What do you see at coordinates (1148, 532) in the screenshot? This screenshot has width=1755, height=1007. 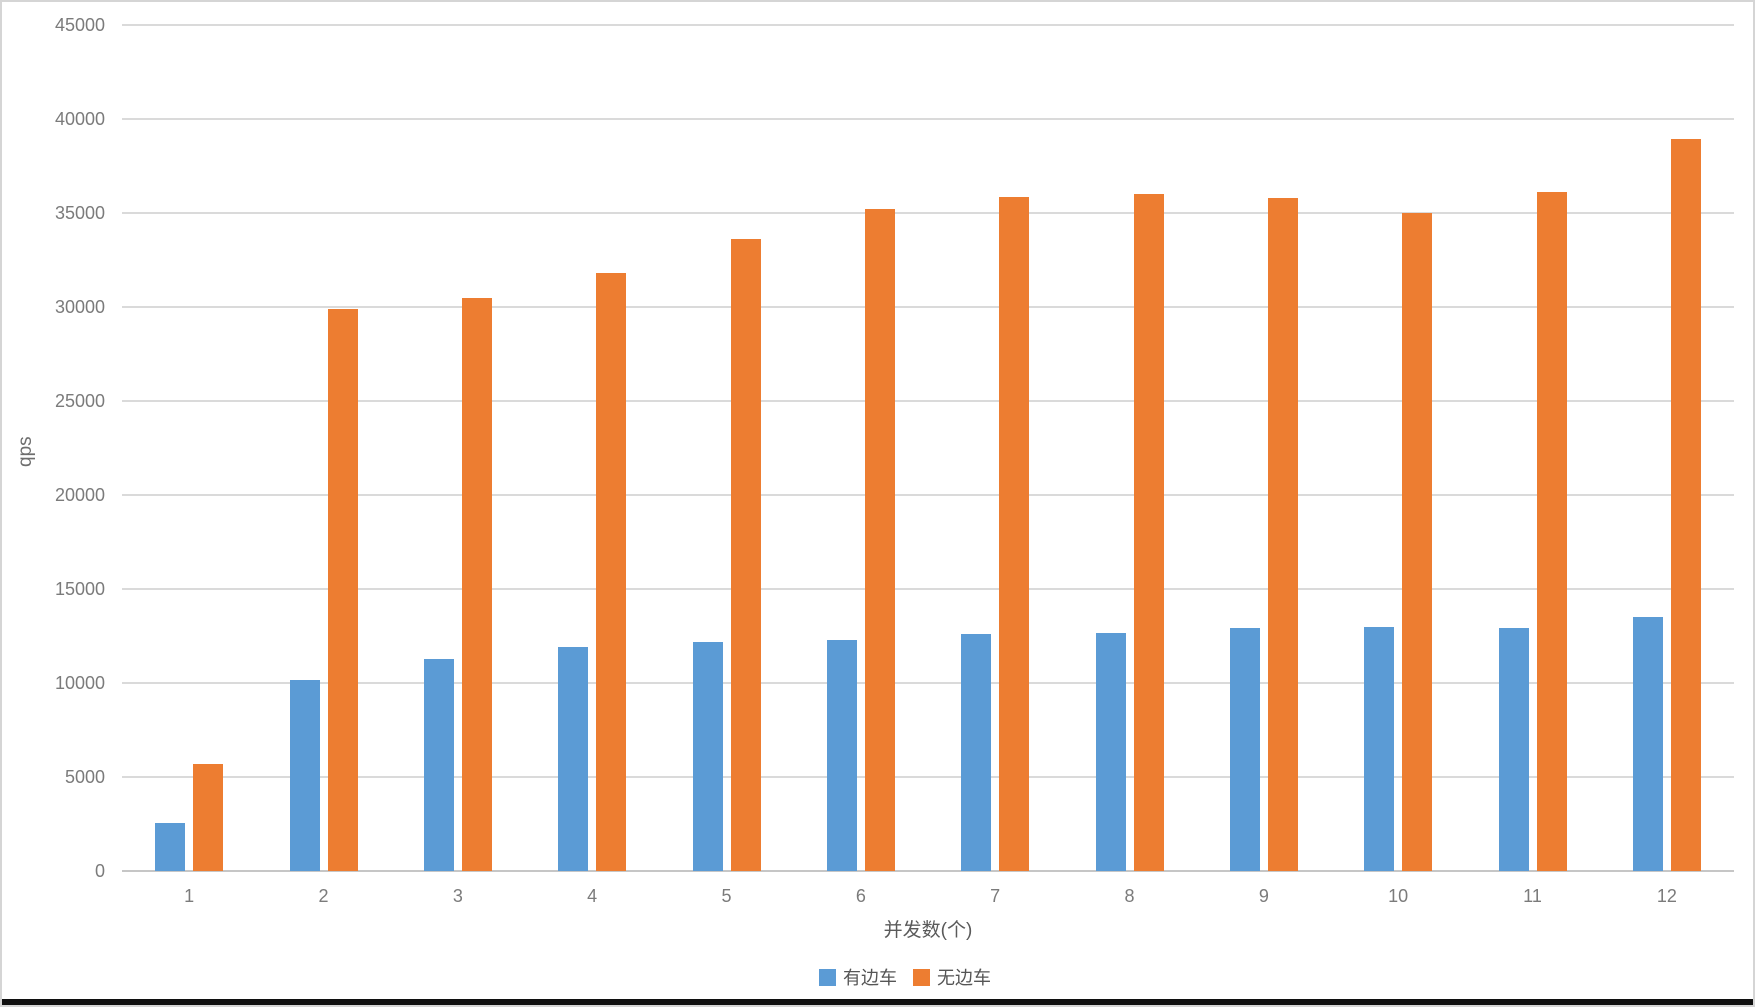 I see `bar-series2-cat8` at bounding box center [1148, 532].